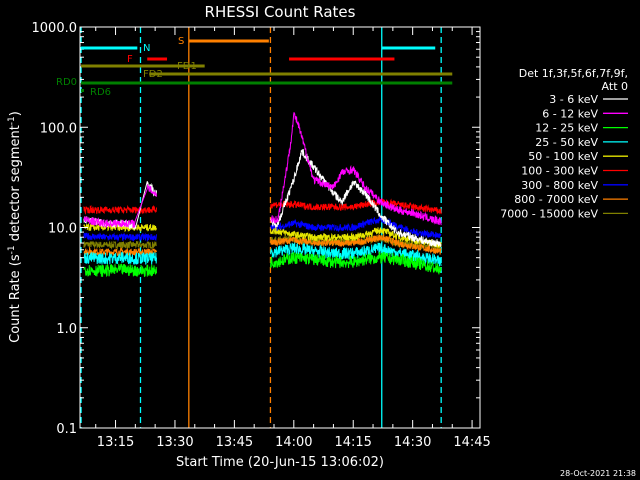 The width and height of the screenshot is (640, 480). Describe the element at coordinates (100, 92) in the screenshot. I see `flag-label-rd6: RD6` at that location.